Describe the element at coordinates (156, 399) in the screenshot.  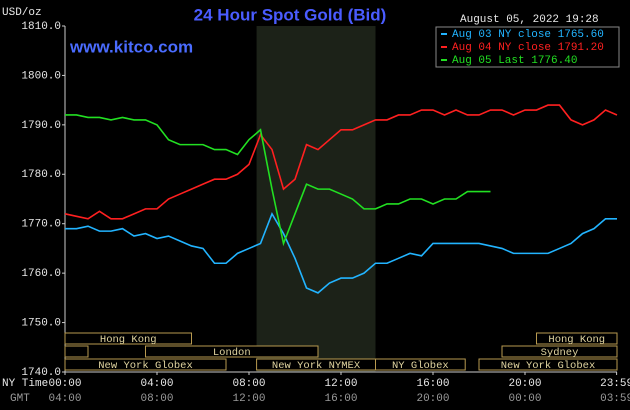
I see `gmt-tick-label: 08:00` at that location.